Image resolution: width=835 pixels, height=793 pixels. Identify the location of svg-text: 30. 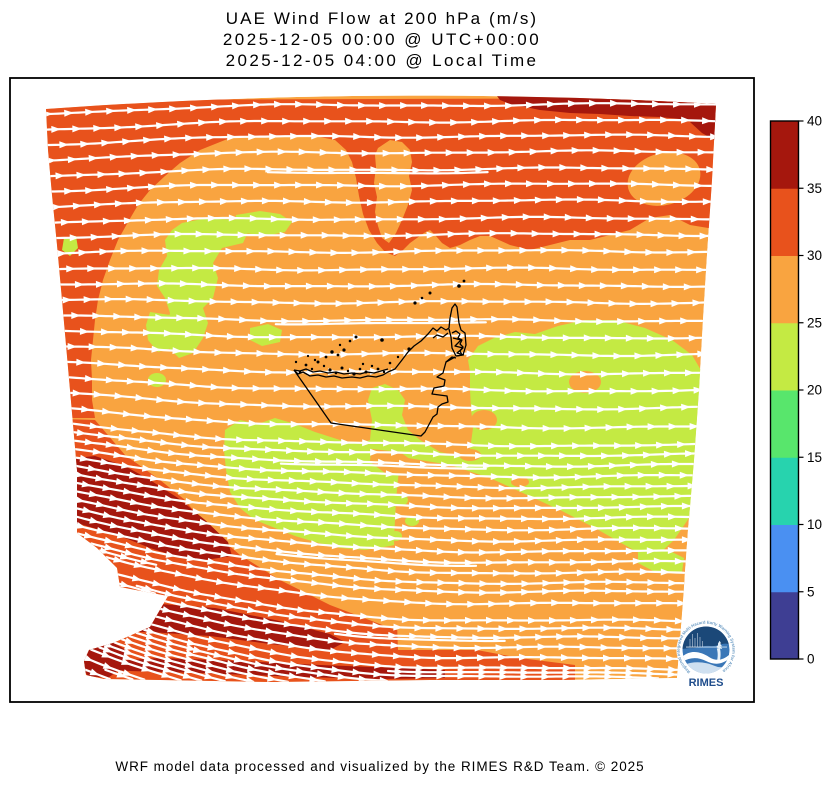
(814, 255).